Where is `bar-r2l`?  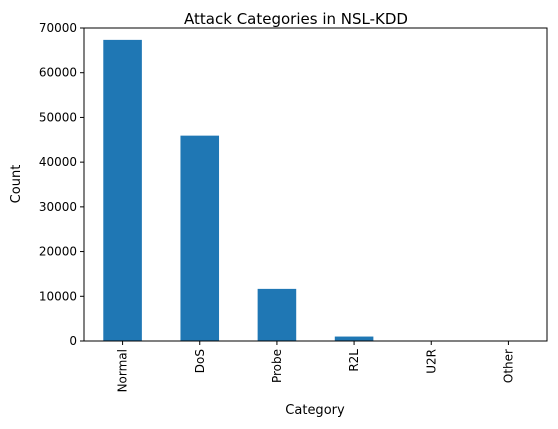
bar-r2l is located at coordinates (354, 338).